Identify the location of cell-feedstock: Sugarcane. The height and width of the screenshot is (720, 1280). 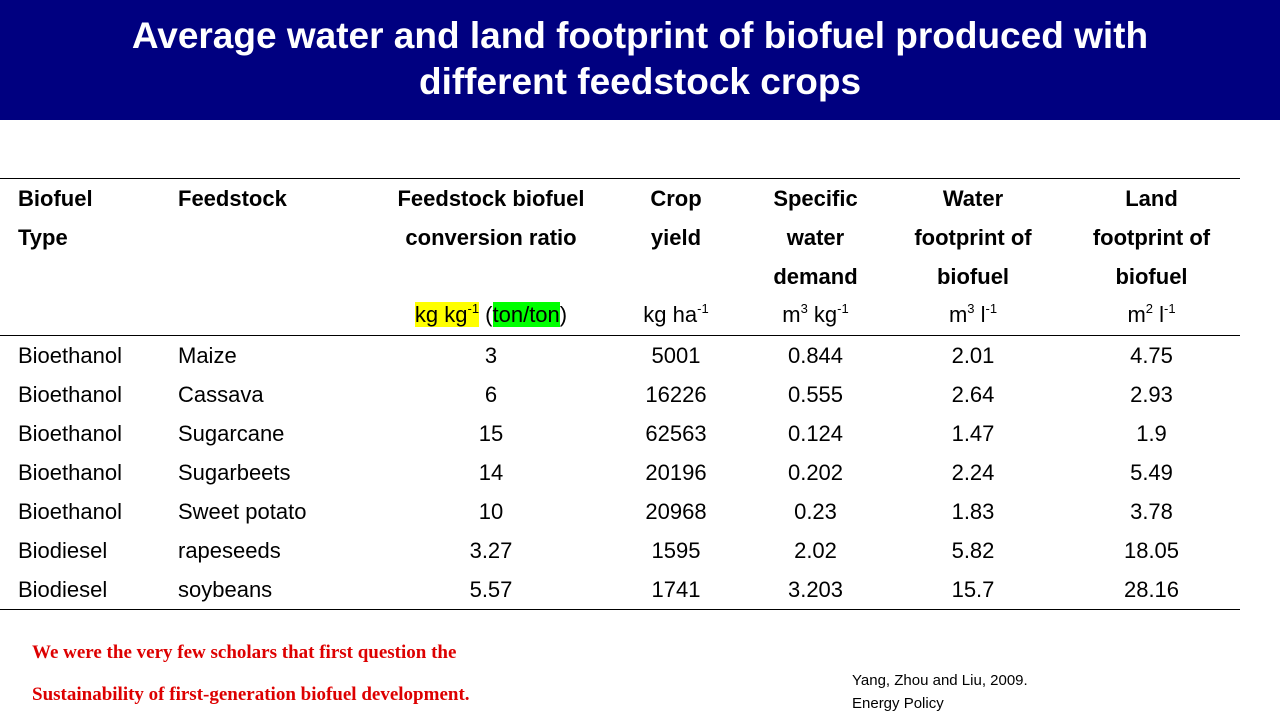
(231, 433).